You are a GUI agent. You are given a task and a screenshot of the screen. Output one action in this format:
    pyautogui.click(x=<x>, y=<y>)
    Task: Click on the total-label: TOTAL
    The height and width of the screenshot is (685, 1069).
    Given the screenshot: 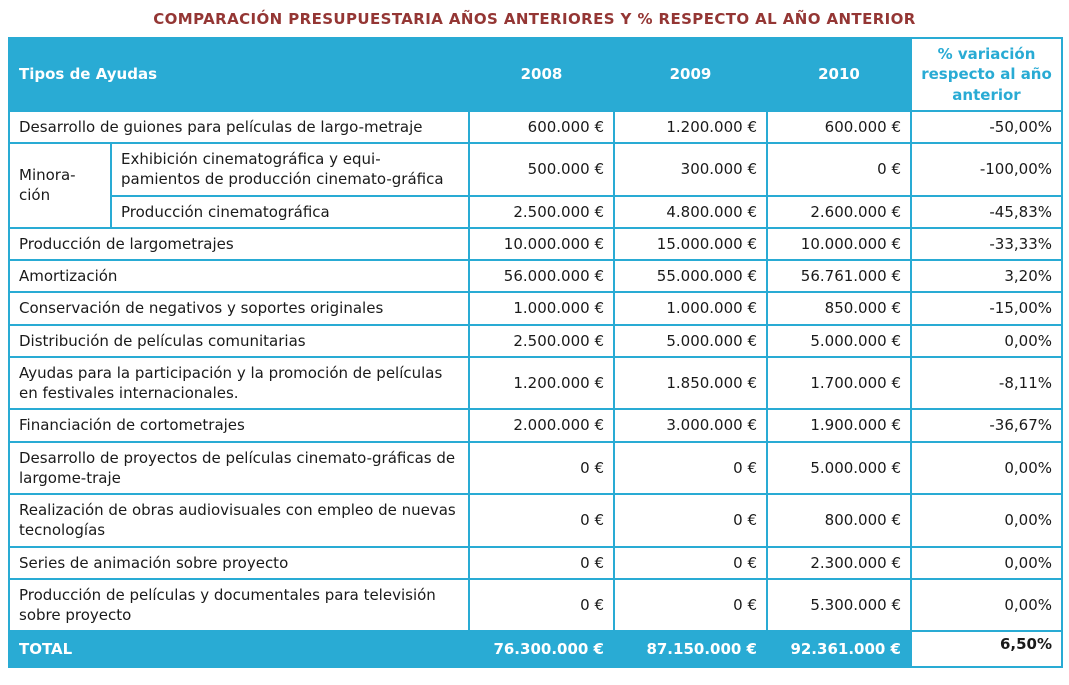 What is the action you would take?
    pyautogui.click(x=239, y=649)
    